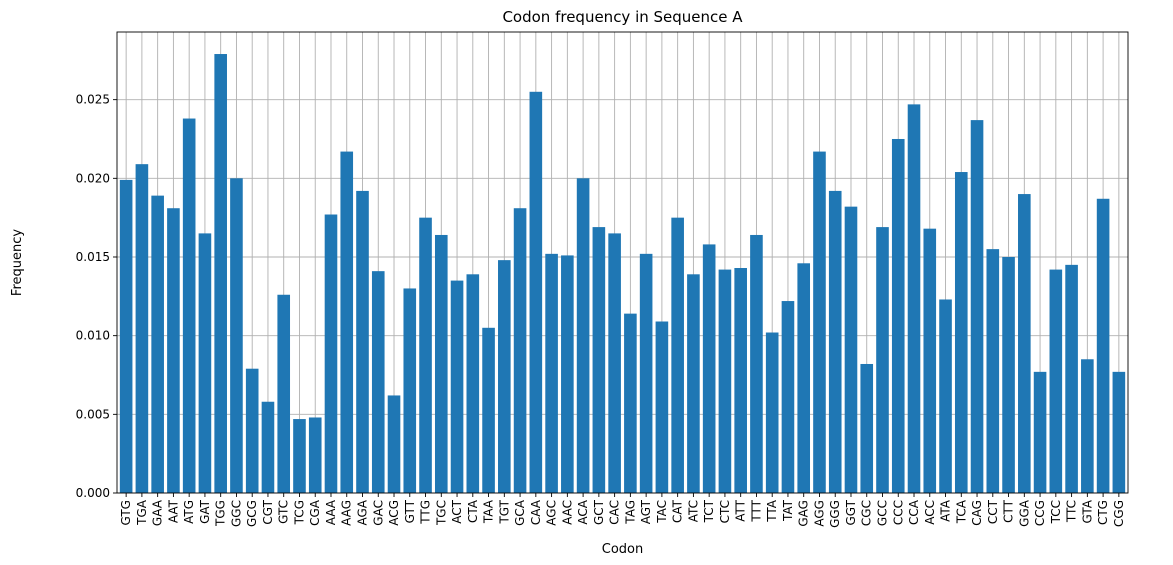 The height and width of the screenshot is (565, 1173). I want to click on x-tick-label: AGA, so click(363, 512).